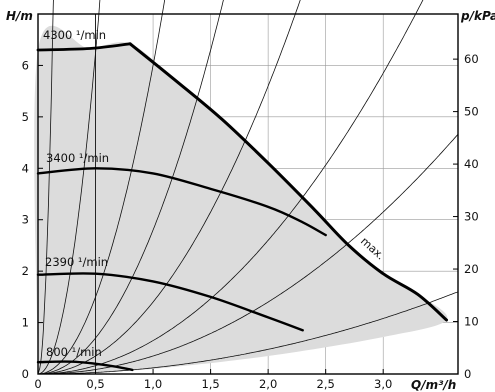 The height and width of the screenshot is (392, 495). I want to click on x-tick-label: 1,5, so click(210, 384).